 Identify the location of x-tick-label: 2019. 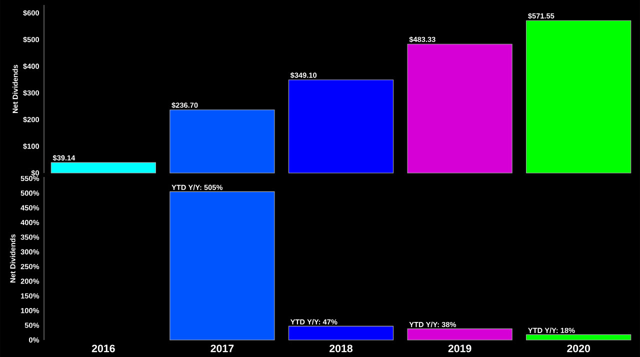
(460, 348).